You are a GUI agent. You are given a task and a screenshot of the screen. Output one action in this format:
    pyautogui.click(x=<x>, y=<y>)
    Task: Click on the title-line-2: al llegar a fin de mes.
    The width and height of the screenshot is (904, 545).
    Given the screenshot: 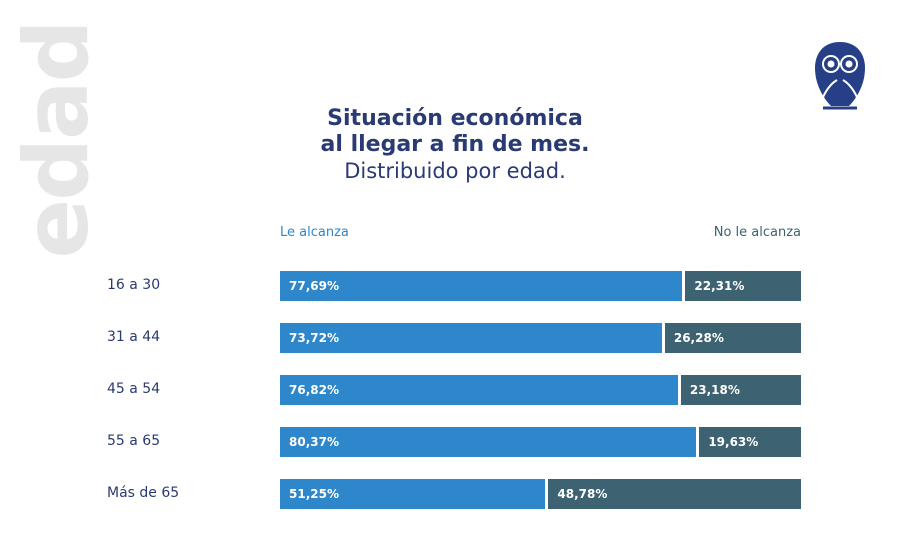 What is the action you would take?
    pyautogui.click(x=455, y=144)
    